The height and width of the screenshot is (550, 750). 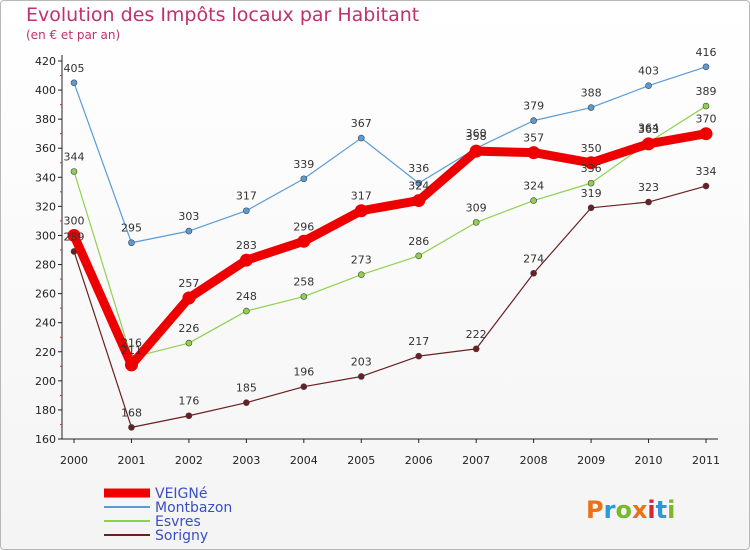 What do you see at coordinates (181, 536) in the screenshot?
I see `legend-label: Sorigny` at bounding box center [181, 536].